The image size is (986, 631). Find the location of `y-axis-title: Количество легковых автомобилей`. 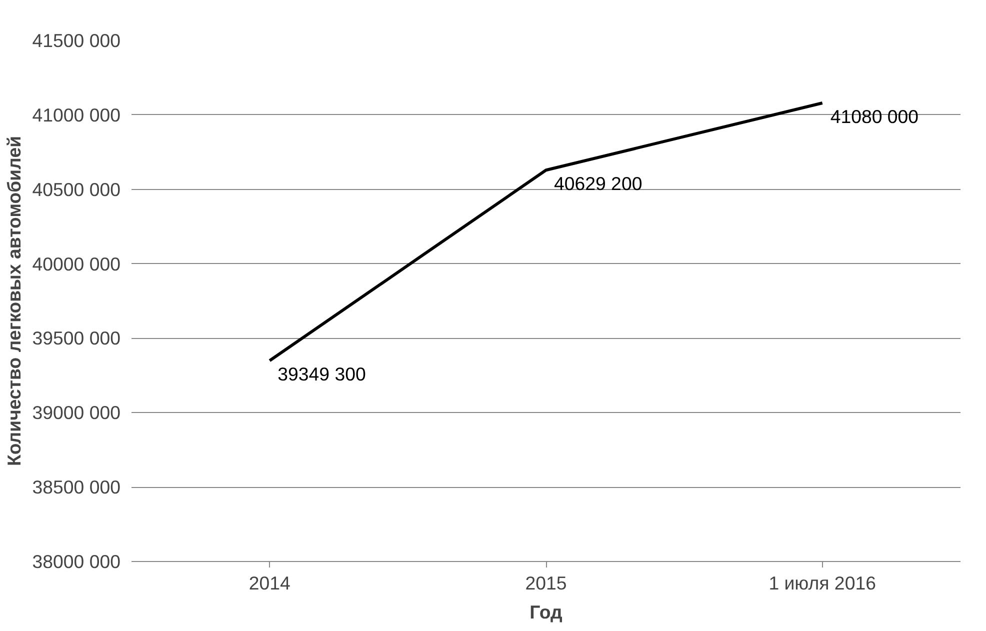

y-axis-title: Количество легковых автомобилей is located at coordinates (13, 301).